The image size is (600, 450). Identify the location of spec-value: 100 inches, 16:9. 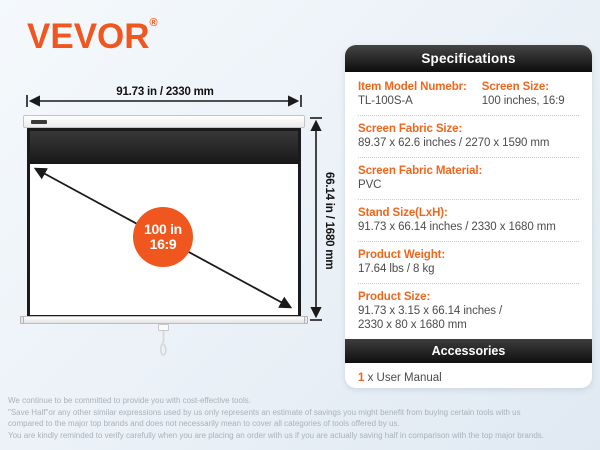
(523, 101).